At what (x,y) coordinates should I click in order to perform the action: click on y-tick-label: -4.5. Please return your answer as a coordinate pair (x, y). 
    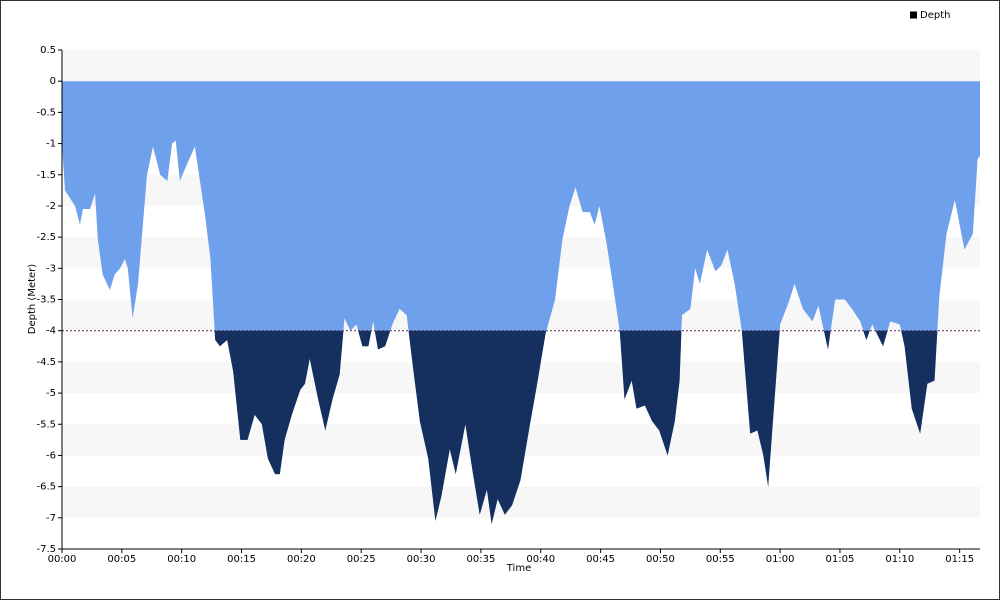
    Looking at the image, I should click on (46, 362).